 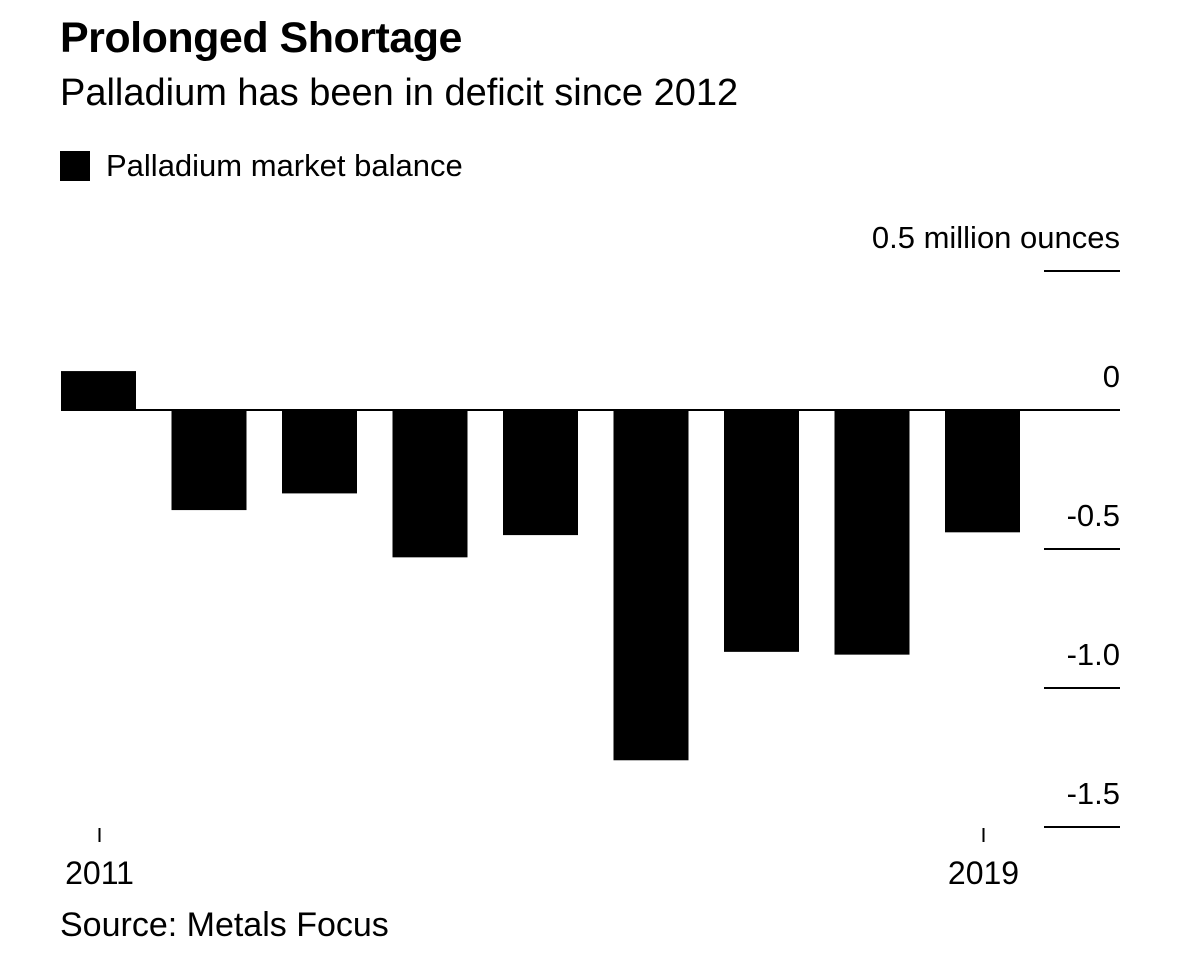 What do you see at coordinates (996, 237) in the screenshot?
I see `y-tick-label: 0.5 million ounces` at bounding box center [996, 237].